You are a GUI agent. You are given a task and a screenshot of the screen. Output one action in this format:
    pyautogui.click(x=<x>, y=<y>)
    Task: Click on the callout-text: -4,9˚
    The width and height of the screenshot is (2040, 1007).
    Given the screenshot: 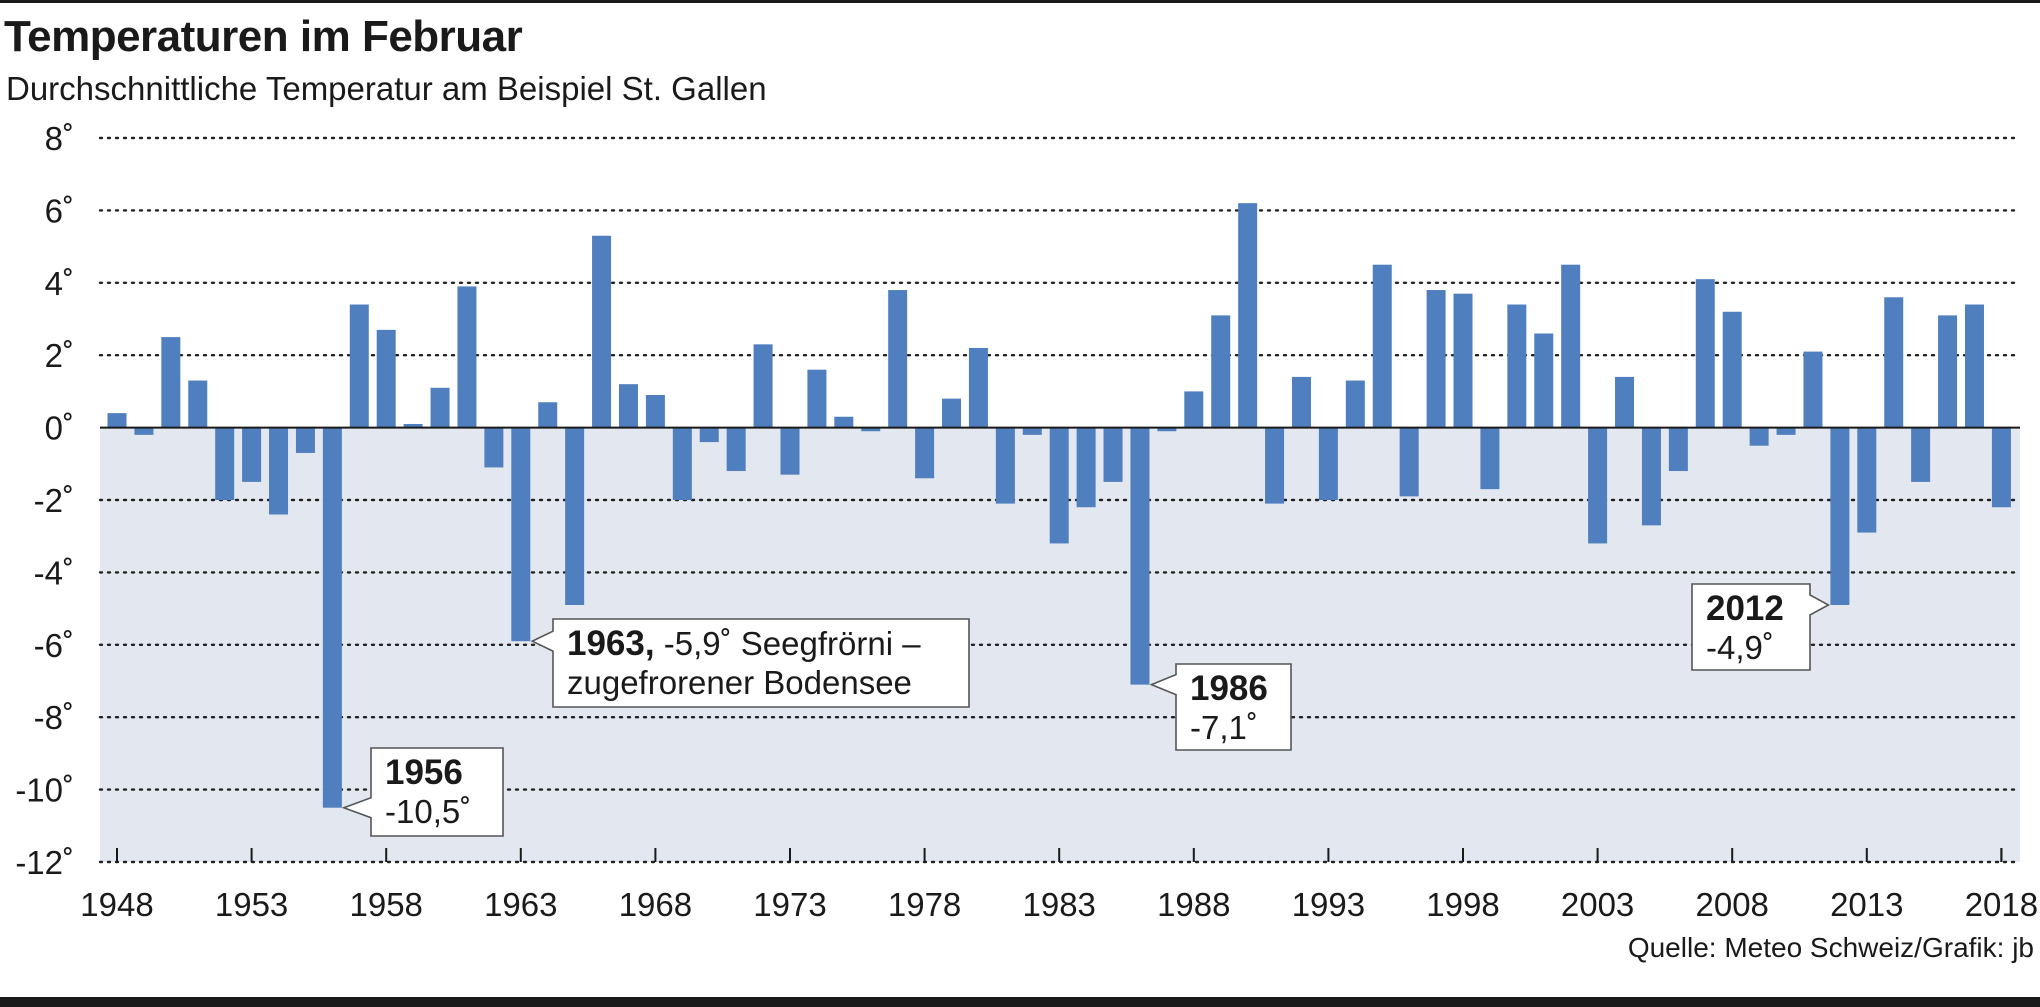 What is the action you would take?
    pyautogui.click(x=1740, y=647)
    